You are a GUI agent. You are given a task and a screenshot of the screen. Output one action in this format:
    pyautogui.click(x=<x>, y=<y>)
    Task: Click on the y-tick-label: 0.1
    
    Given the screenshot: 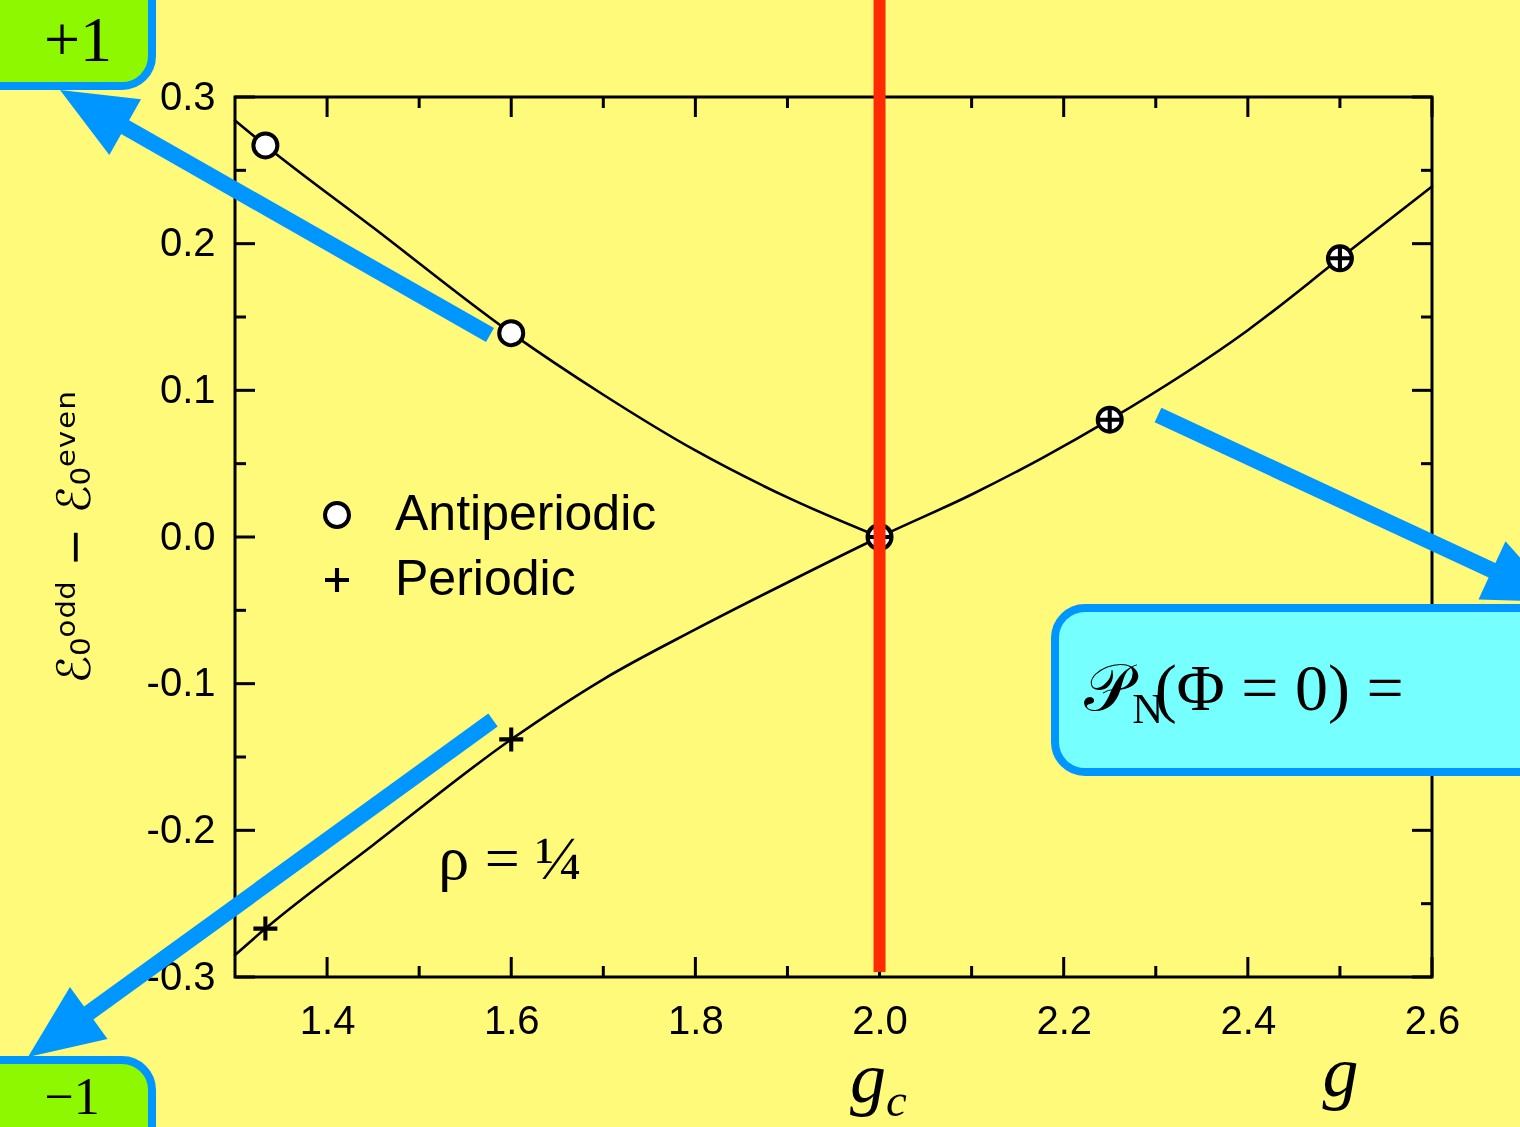 What is the action you would take?
    pyautogui.click(x=187, y=388)
    